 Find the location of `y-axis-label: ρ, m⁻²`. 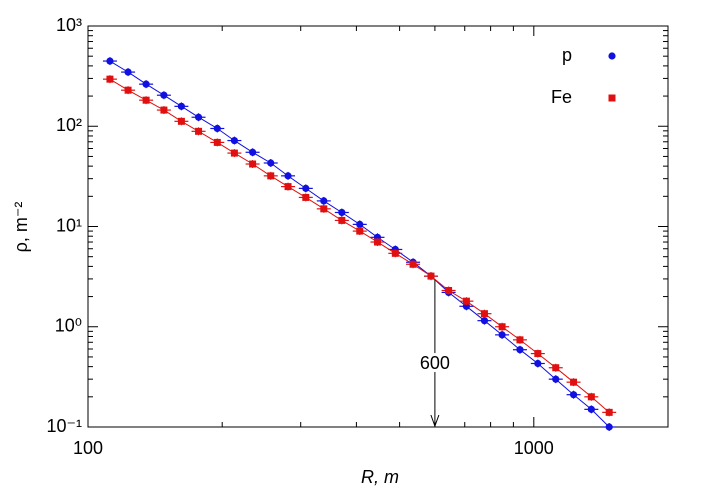

y-axis-label: ρ, m⁻² is located at coordinates (21, 227).